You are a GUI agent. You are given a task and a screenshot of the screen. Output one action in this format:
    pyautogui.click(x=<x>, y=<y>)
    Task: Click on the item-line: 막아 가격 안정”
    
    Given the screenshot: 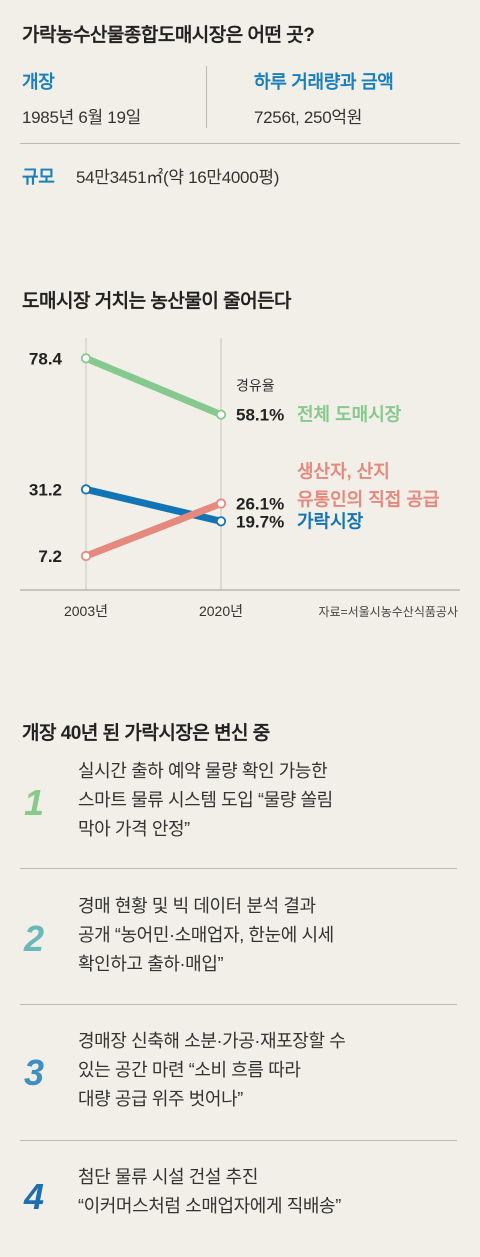 What is the action you would take?
    pyautogui.click(x=134, y=829)
    